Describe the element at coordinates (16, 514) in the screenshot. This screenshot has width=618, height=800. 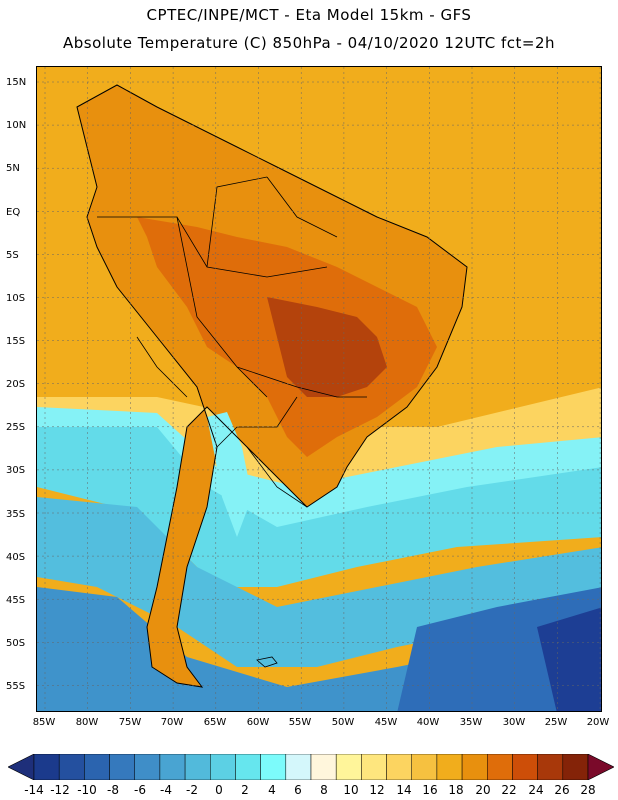
I see `lat-label: 35S` at that location.